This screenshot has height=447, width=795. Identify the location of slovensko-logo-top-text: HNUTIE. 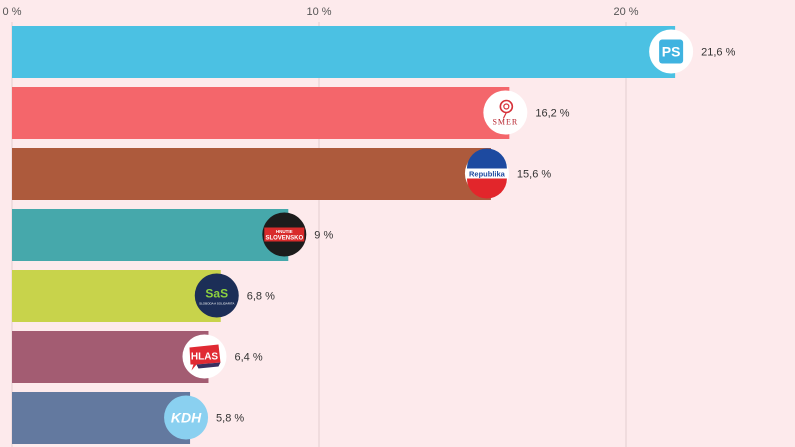
(284, 231).